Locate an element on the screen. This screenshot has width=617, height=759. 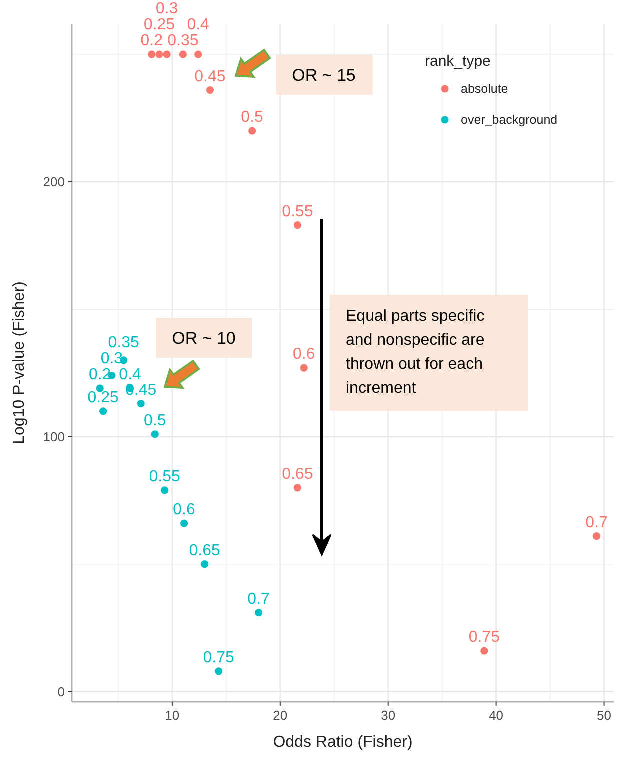
annotation: 0.45 is located at coordinates (210, 77).